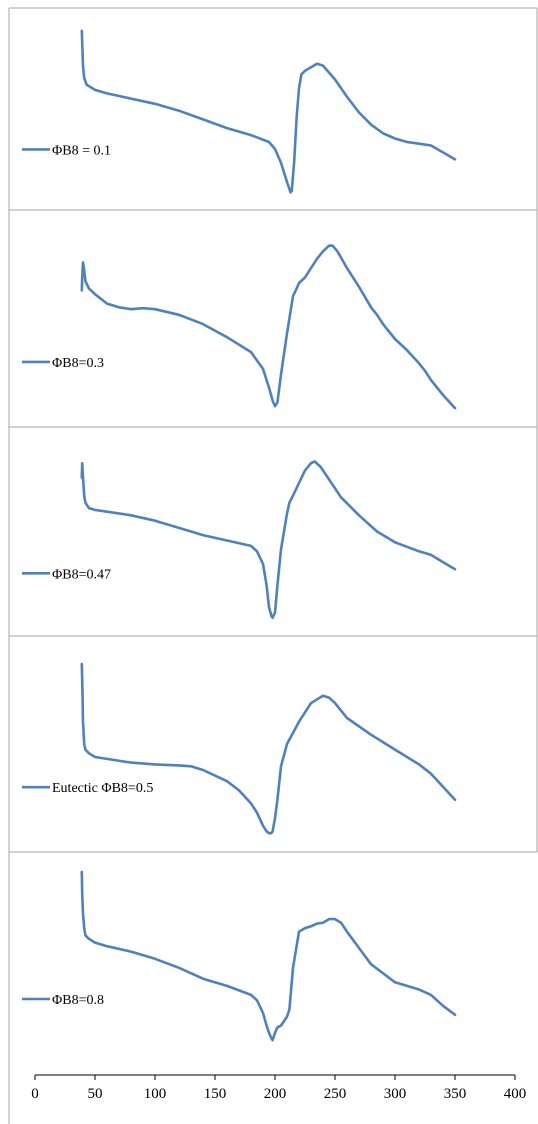 The image size is (538, 1124). I want to click on legend-label-3: ΦB8=0.47, so click(81, 574).